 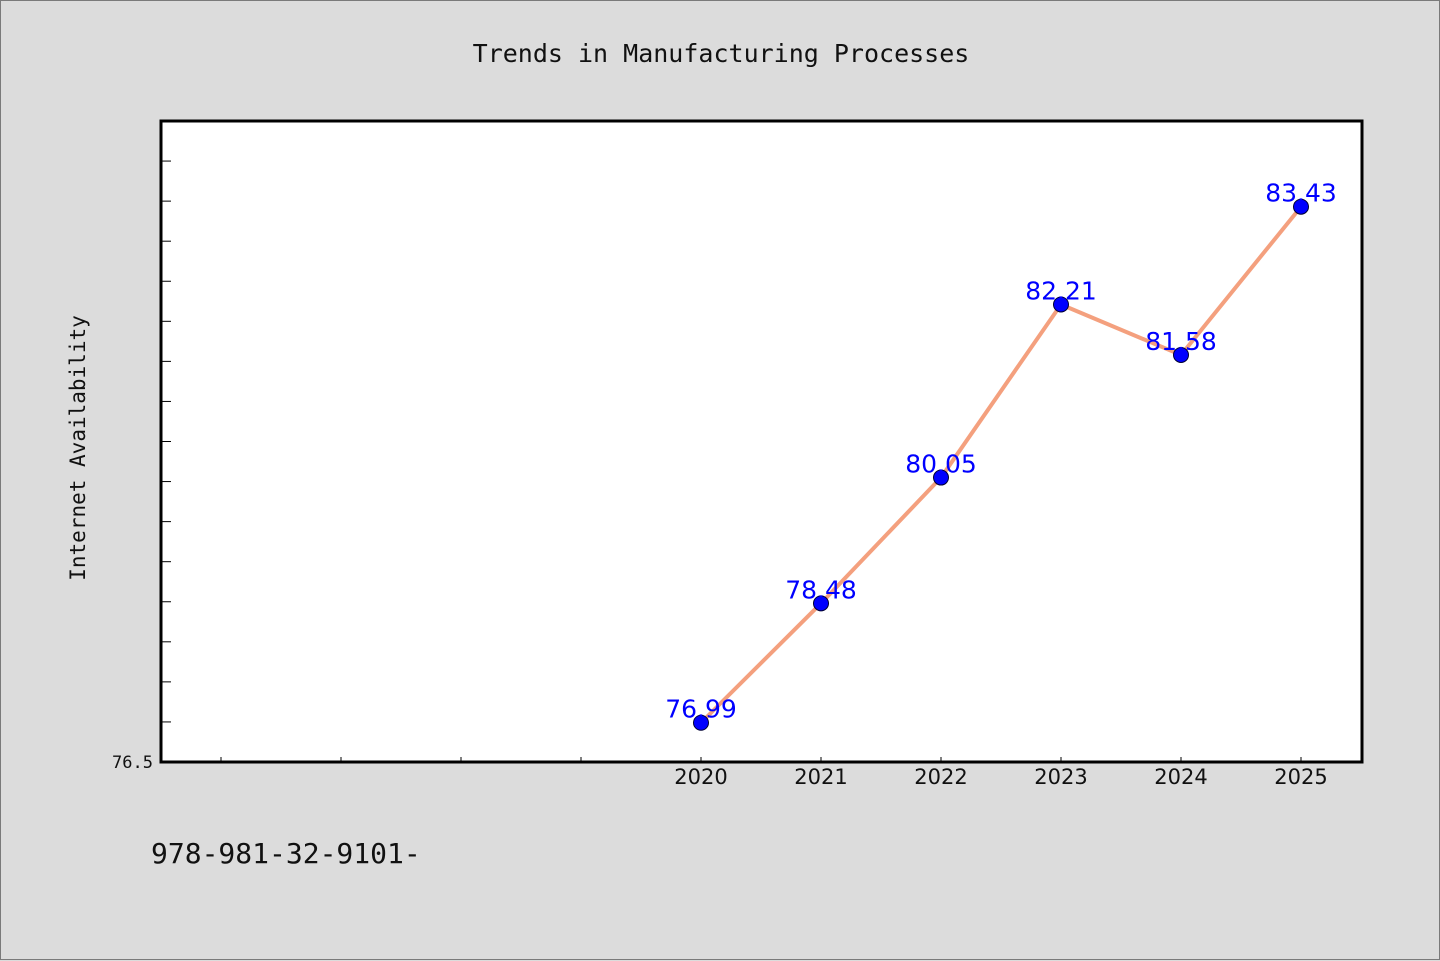 I want to click on data-label: 82.21, so click(x=1061, y=290).